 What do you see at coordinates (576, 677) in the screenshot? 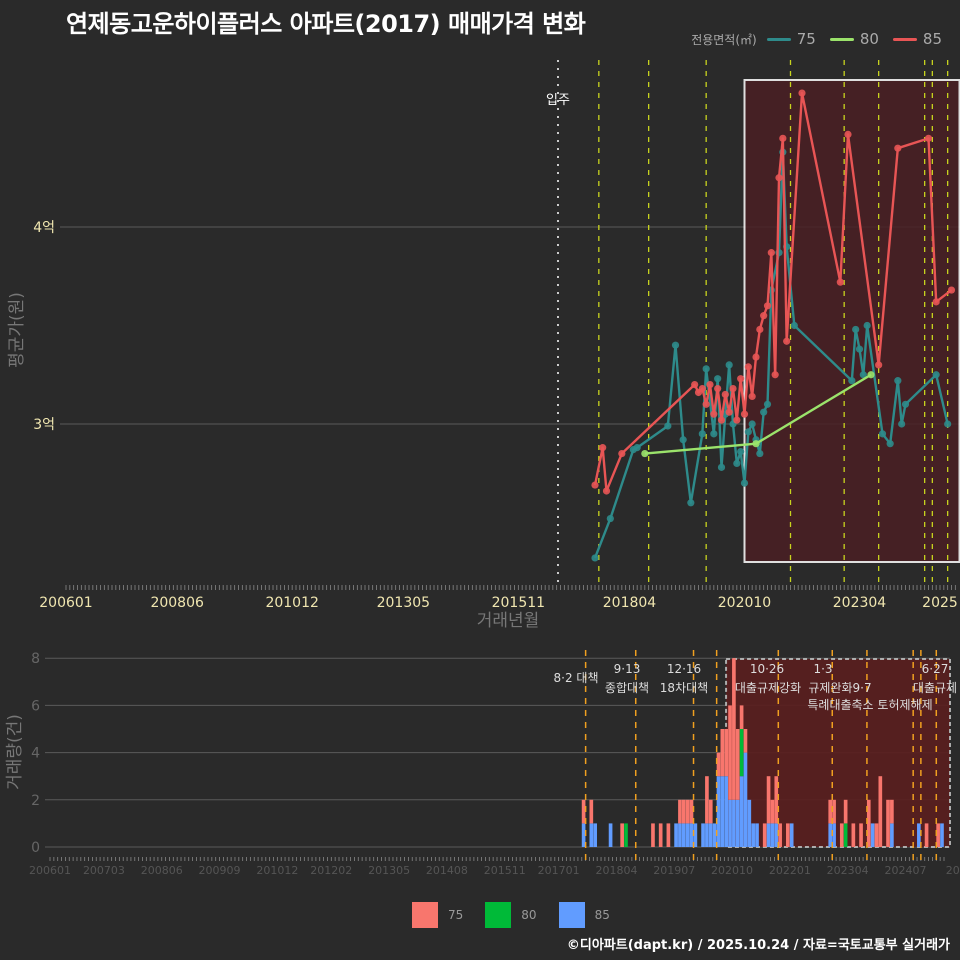
I see `svg-text: 8·2 대책` at bounding box center [576, 677].